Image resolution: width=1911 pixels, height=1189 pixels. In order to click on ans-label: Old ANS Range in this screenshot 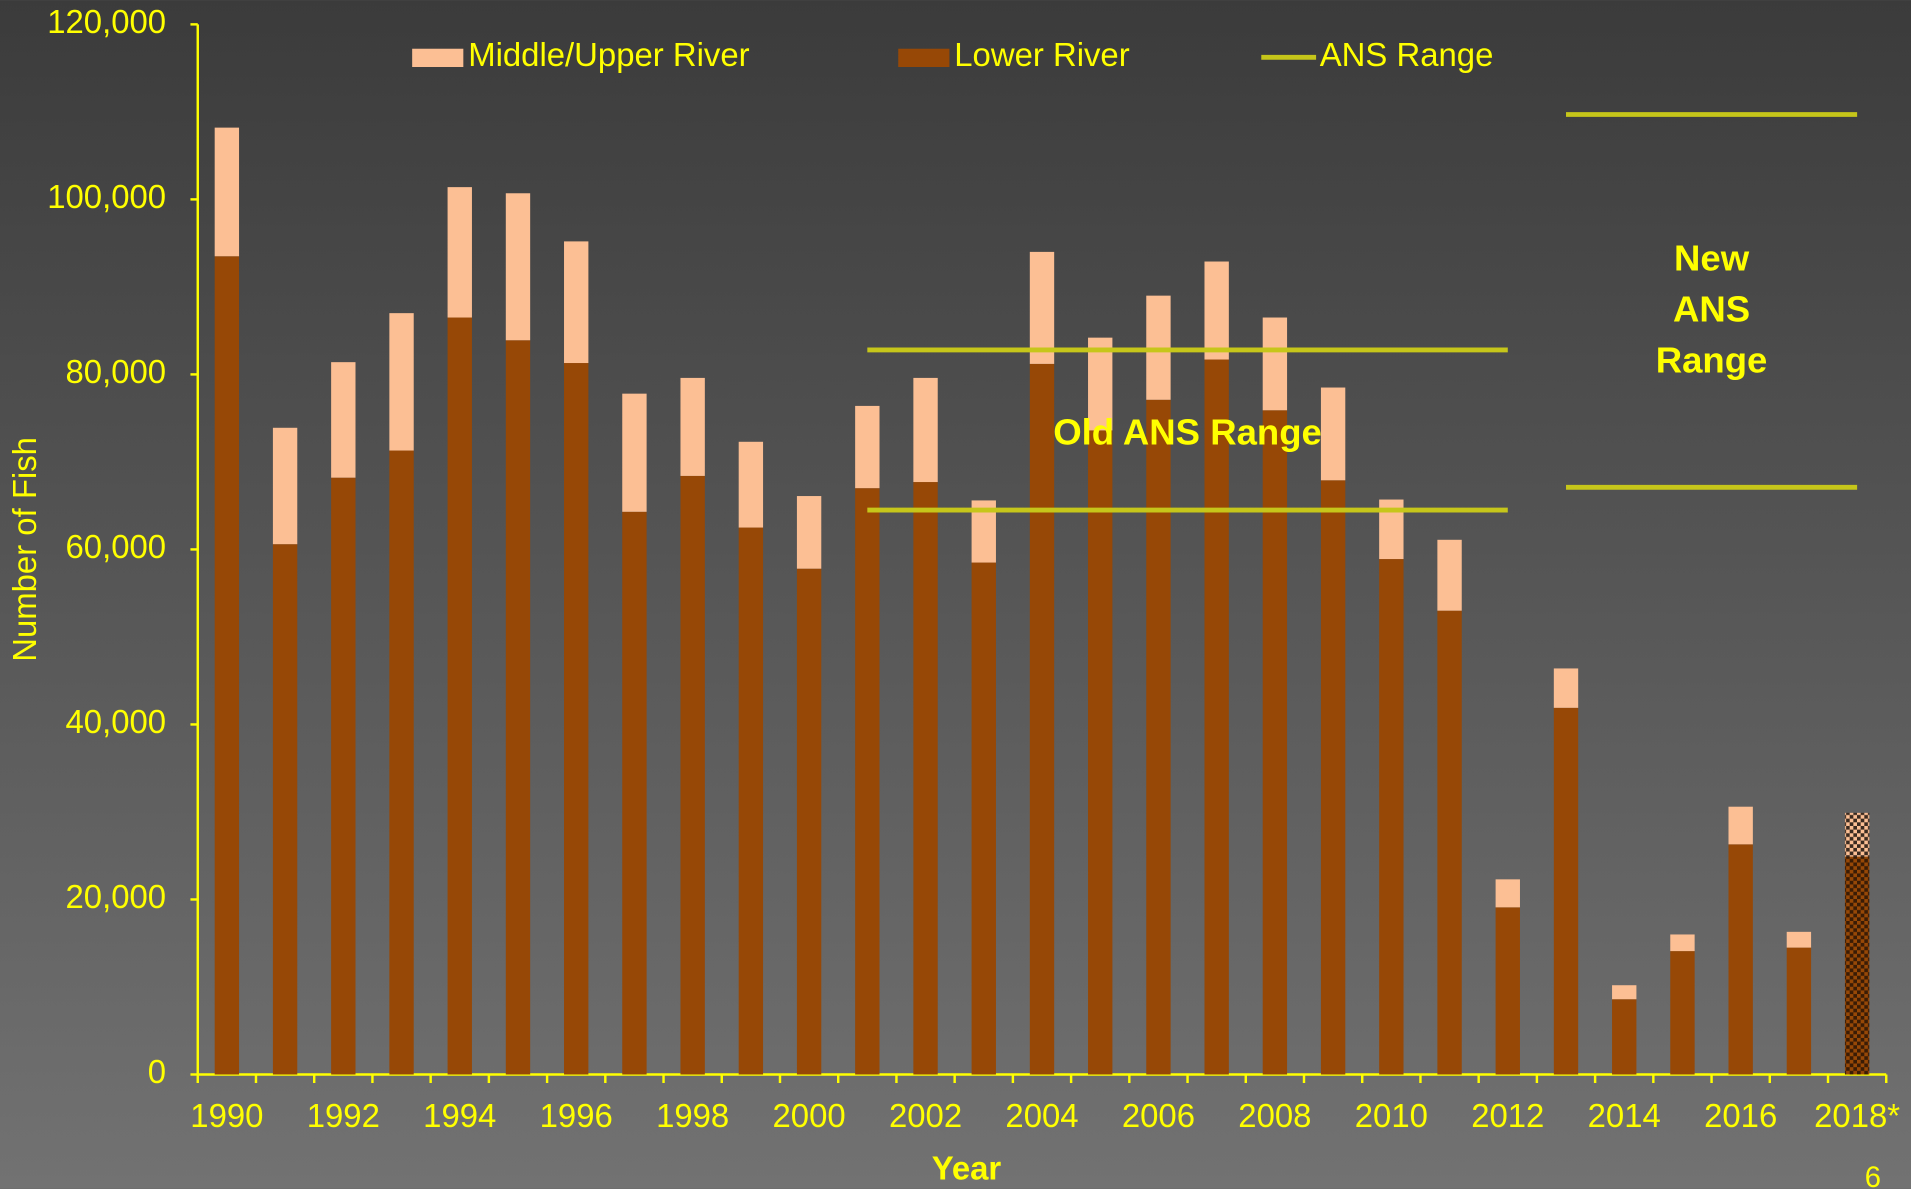, I will do `click(1187, 432)`.